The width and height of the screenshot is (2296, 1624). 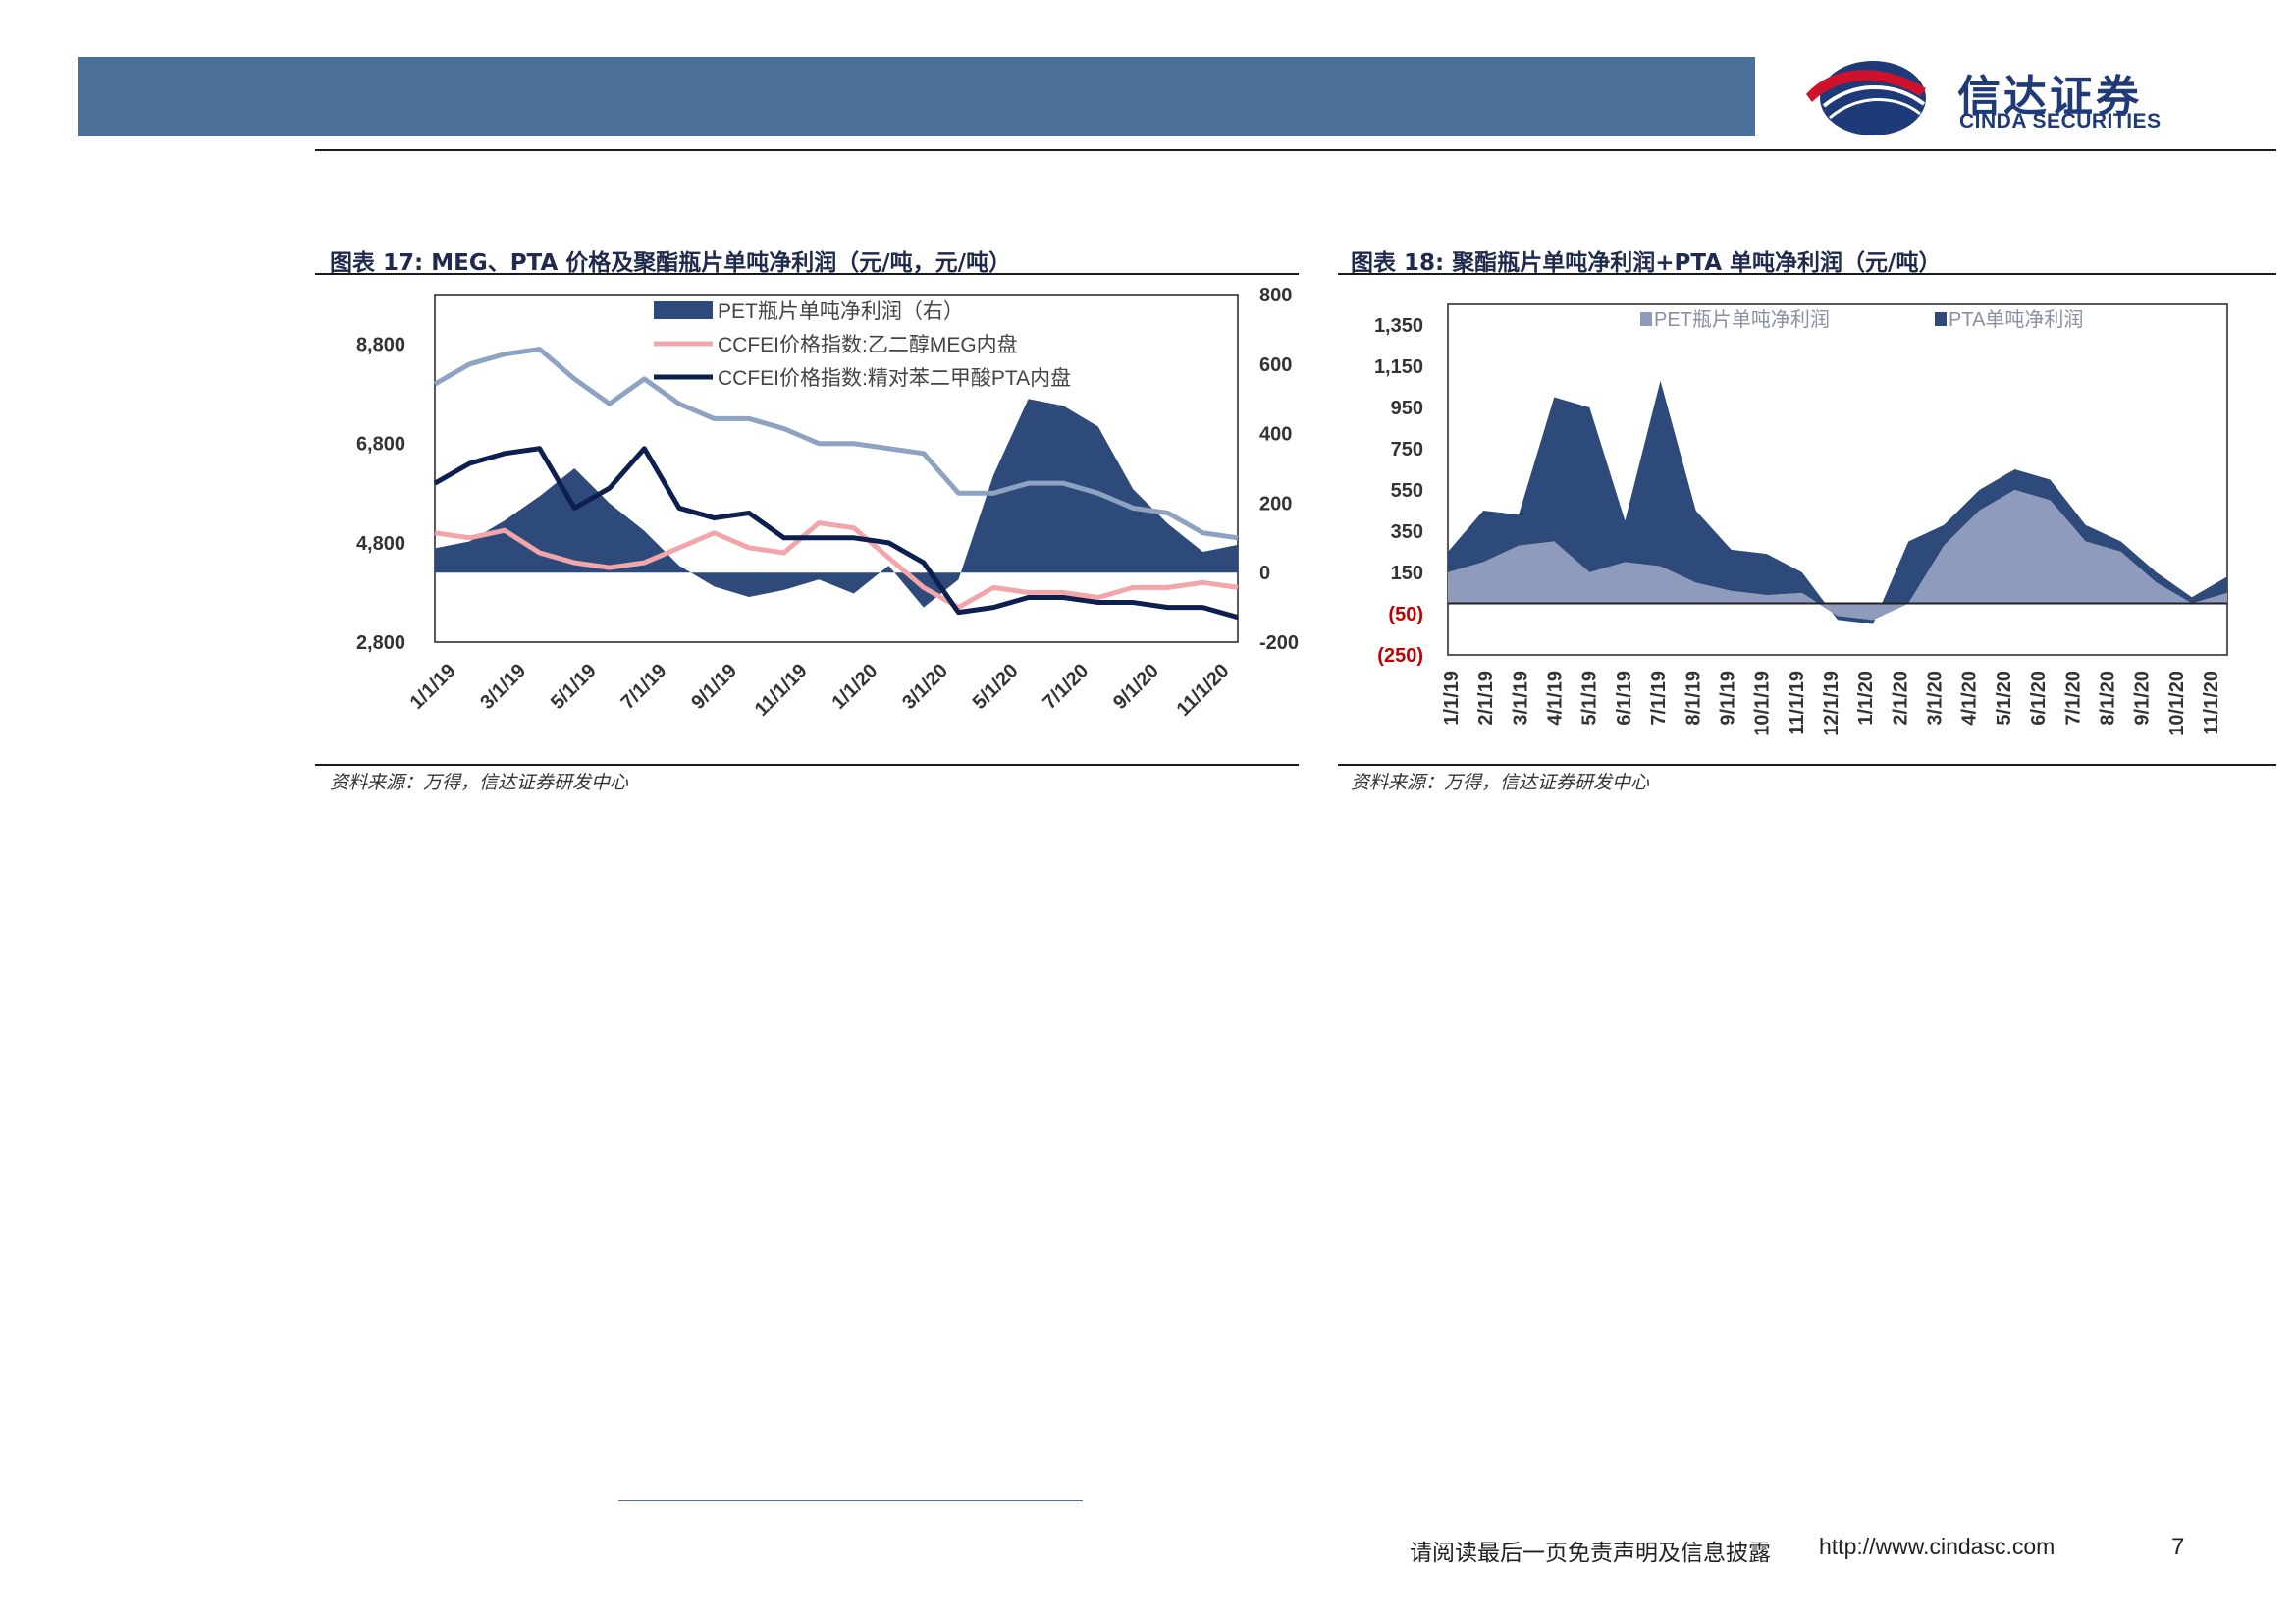 What do you see at coordinates (2177, 703) in the screenshot?
I see `x-tick-label: 10/1/20` at bounding box center [2177, 703].